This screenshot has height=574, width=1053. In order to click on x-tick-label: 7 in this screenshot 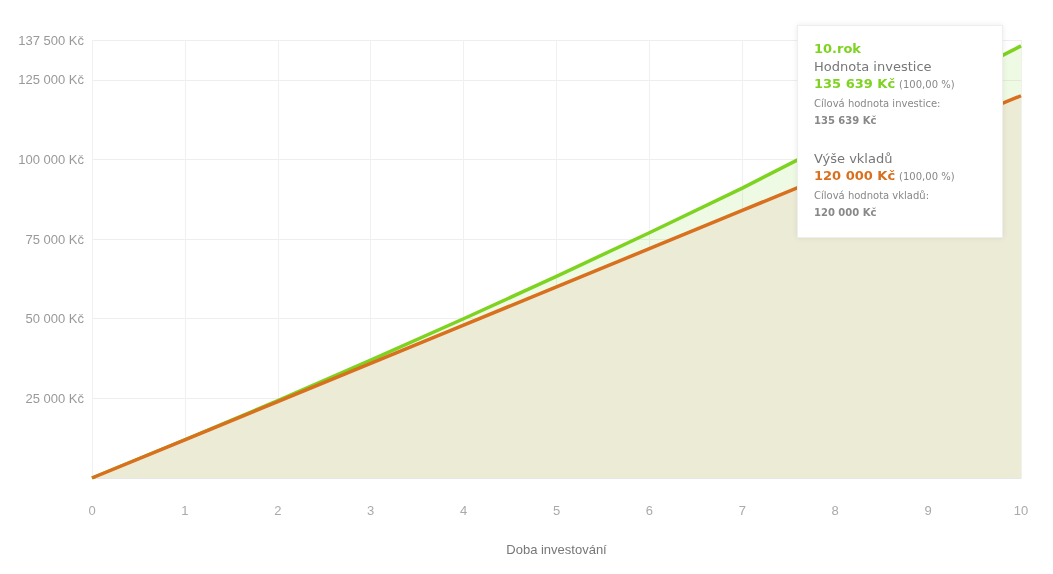, I will do `click(742, 510)`.